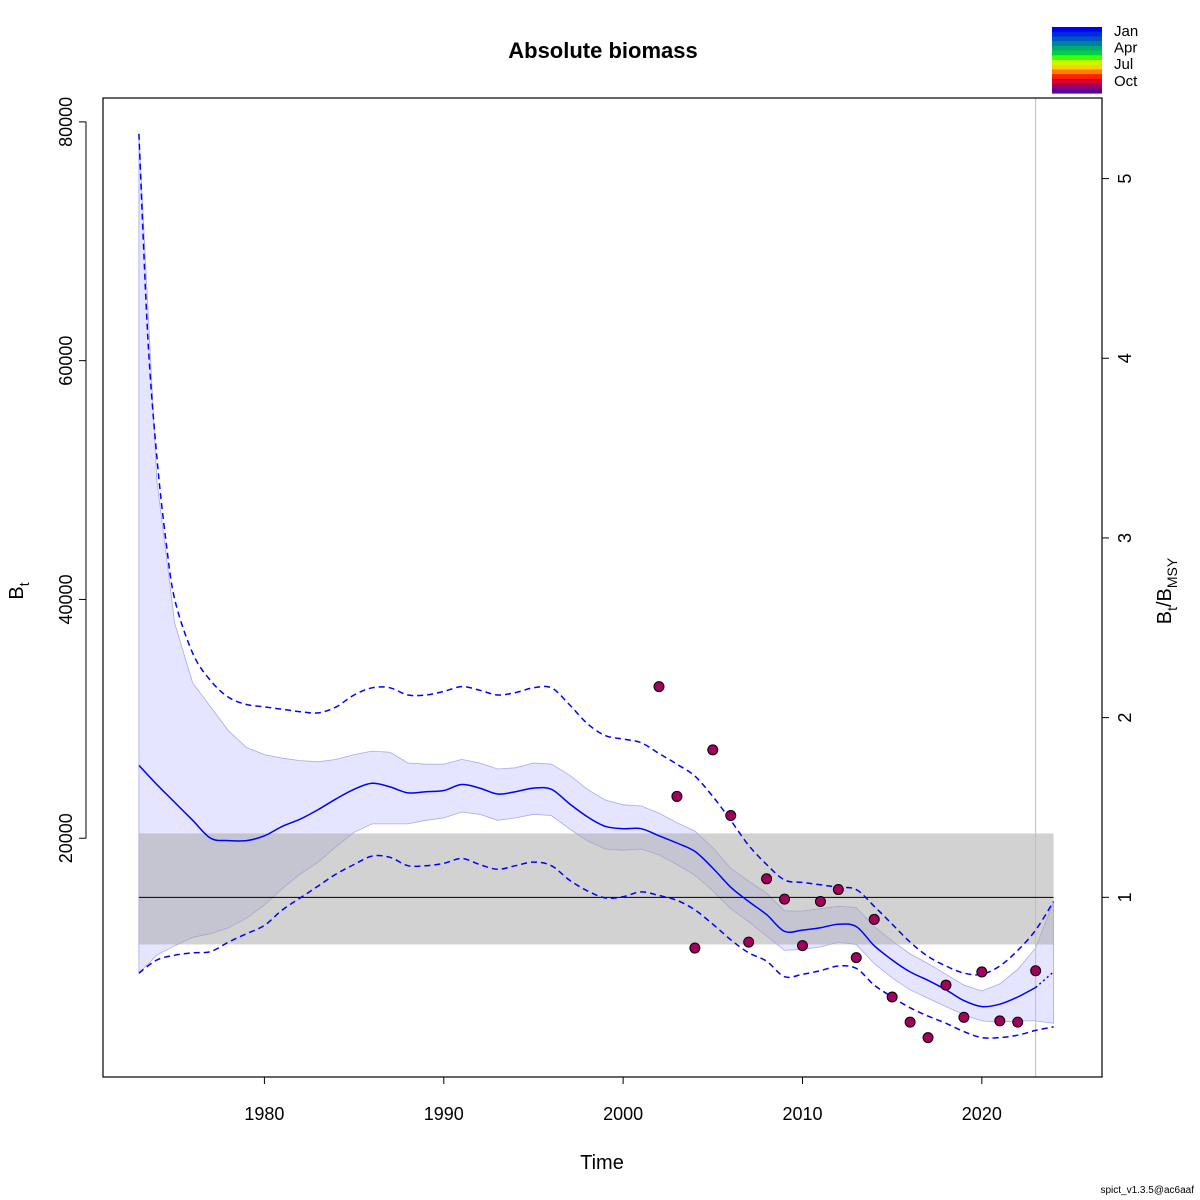 The image size is (1200, 1200). I want to click on y2-axis-title-sub2: MSY, so click(1172, 572).